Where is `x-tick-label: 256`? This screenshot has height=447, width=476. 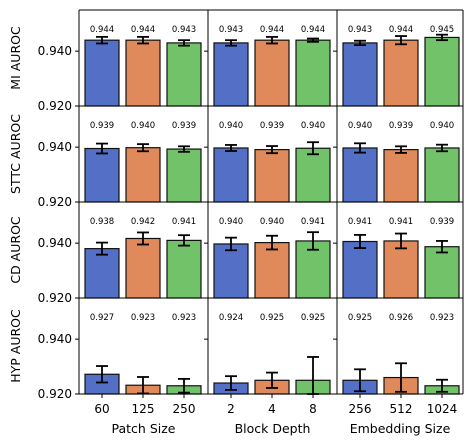 x-tick-label: 256 is located at coordinates (360, 409).